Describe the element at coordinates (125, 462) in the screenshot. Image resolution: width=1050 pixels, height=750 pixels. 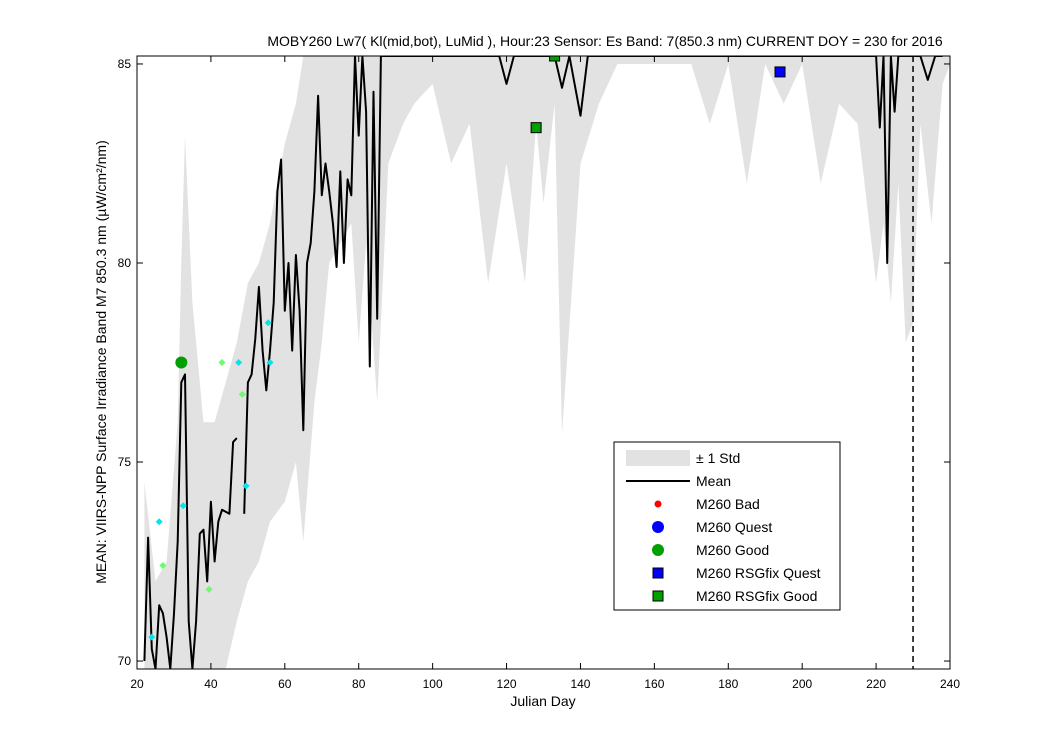
I see `y-tick-label: 75` at that location.